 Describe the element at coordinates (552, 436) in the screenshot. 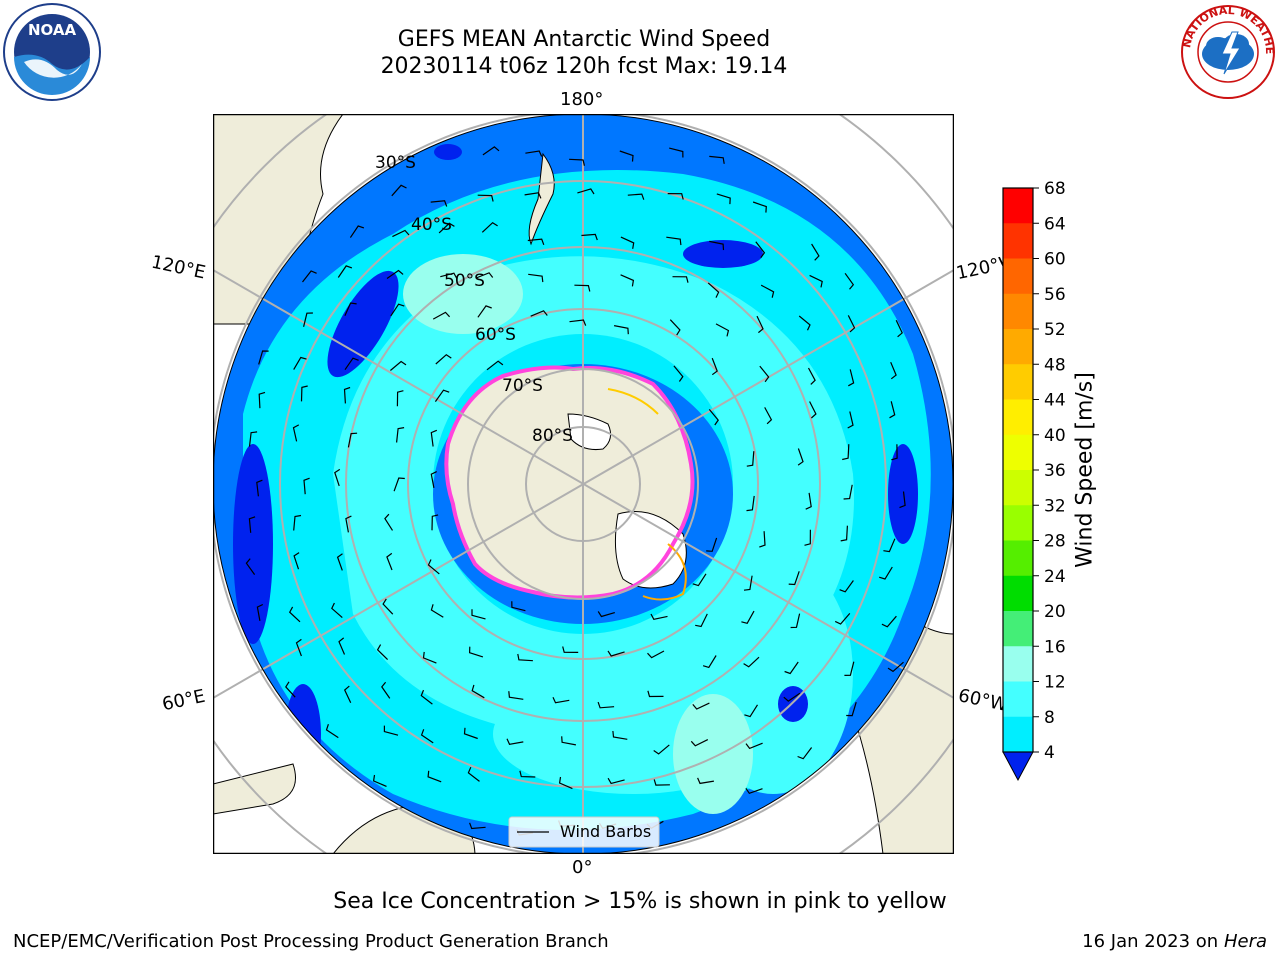

I see `lat-label-80s: 80°S` at that location.